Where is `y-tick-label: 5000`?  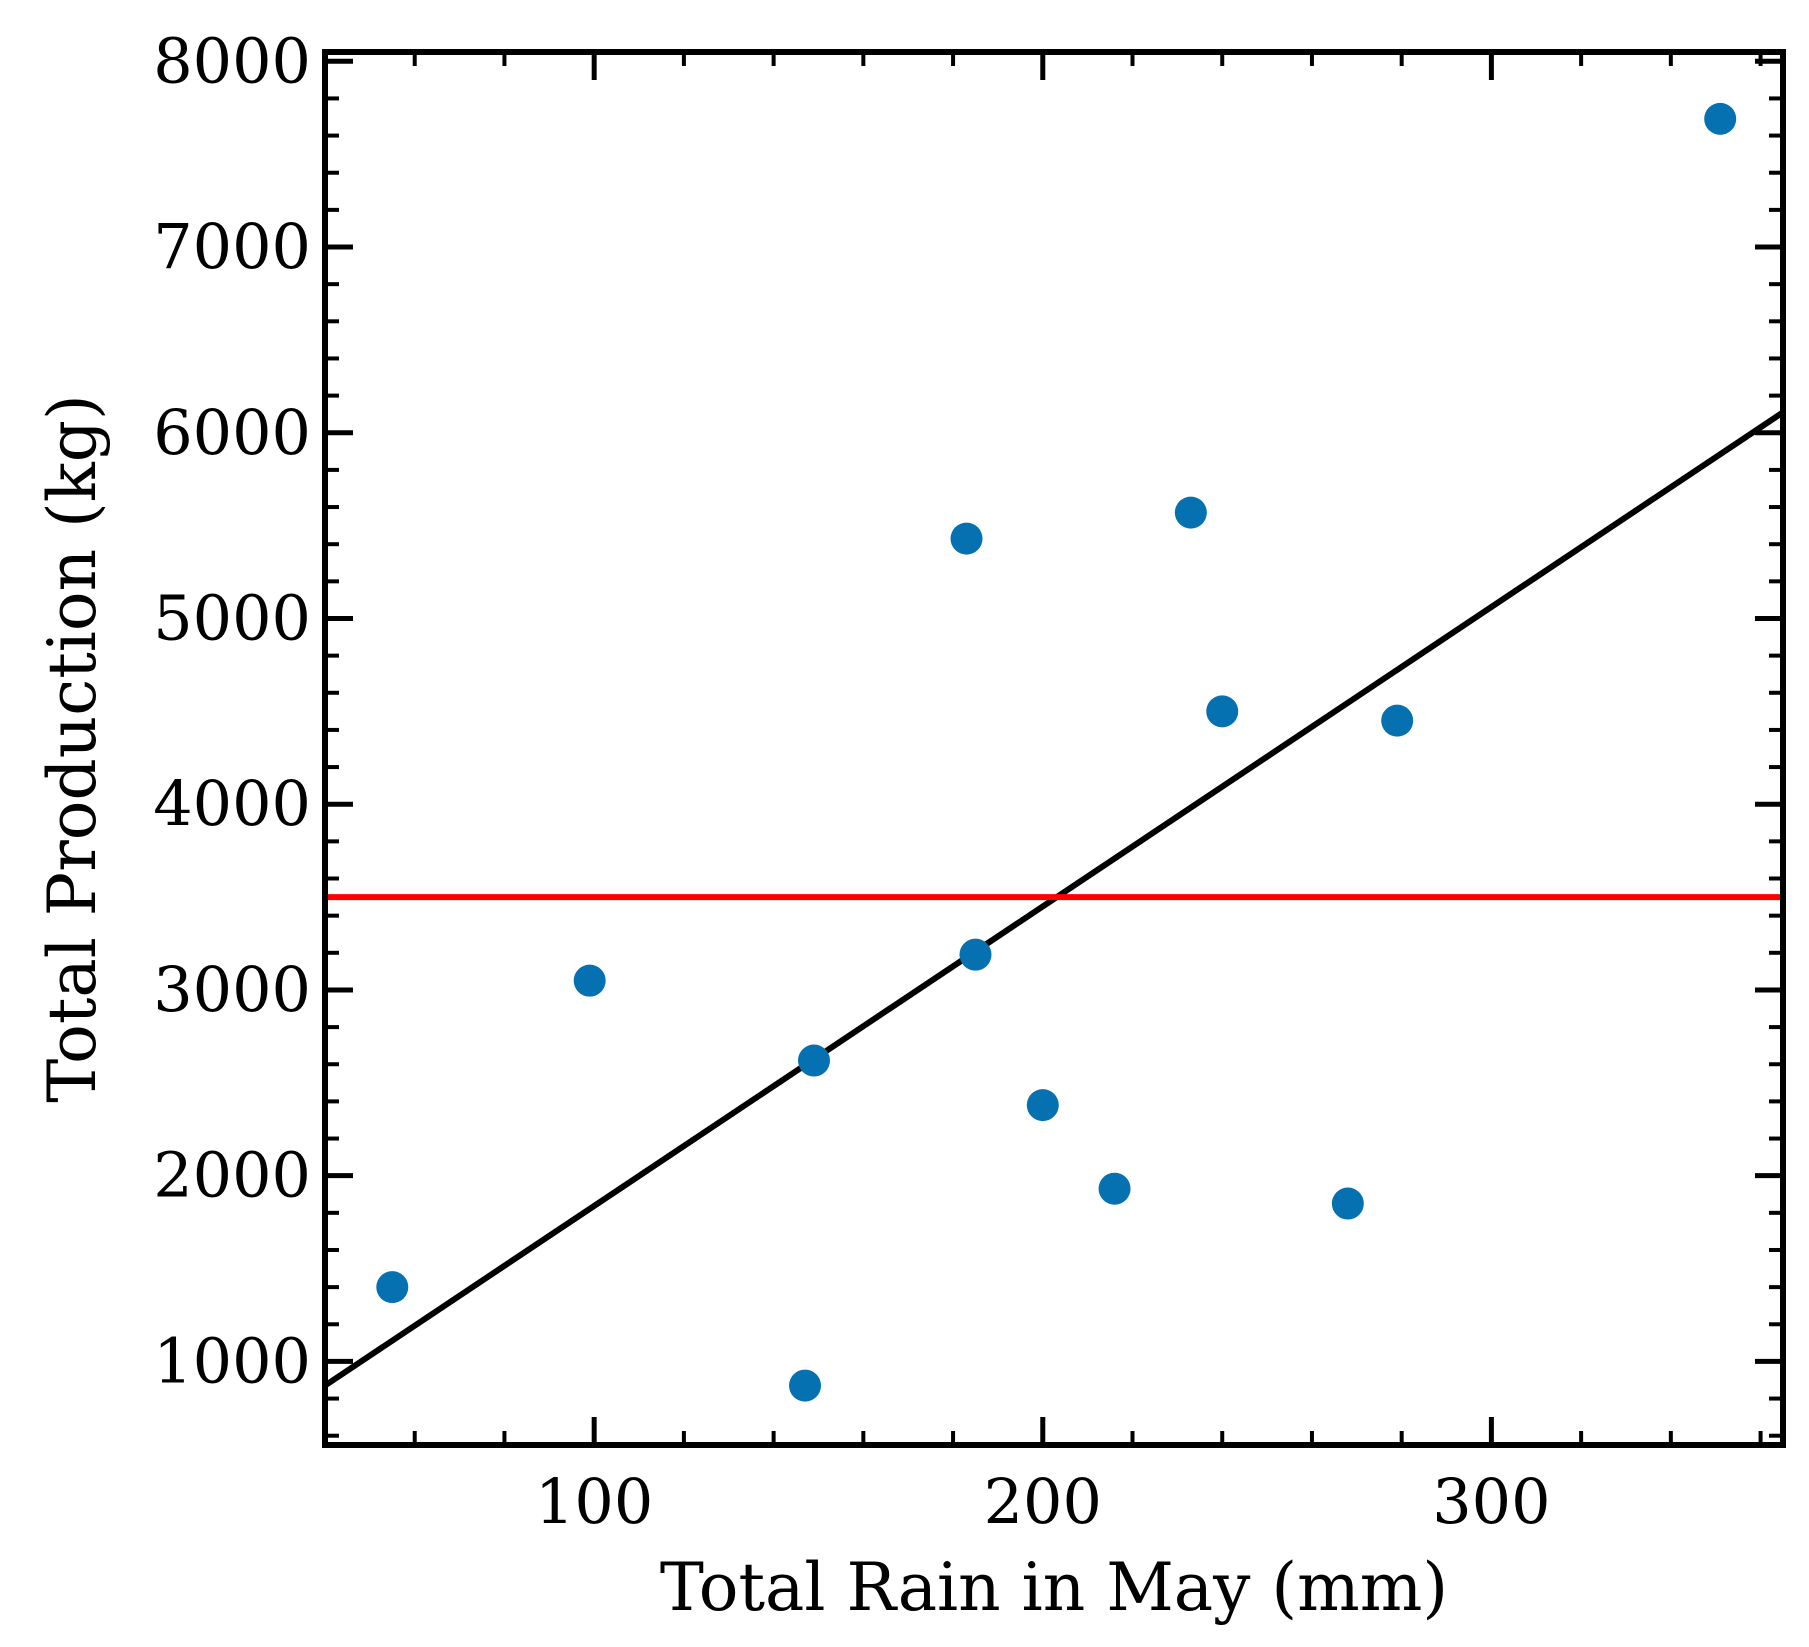 y-tick-label: 5000 is located at coordinates (232, 617).